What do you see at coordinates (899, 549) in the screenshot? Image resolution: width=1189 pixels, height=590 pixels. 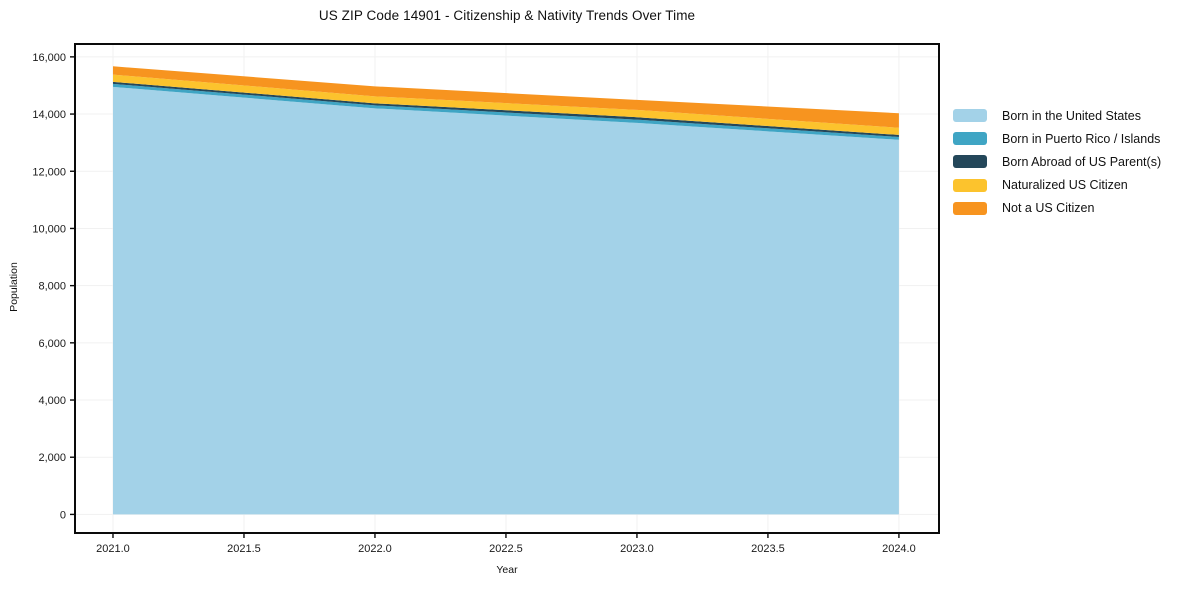 I see `x-tick-label: 2024.0` at bounding box center [899, 549].